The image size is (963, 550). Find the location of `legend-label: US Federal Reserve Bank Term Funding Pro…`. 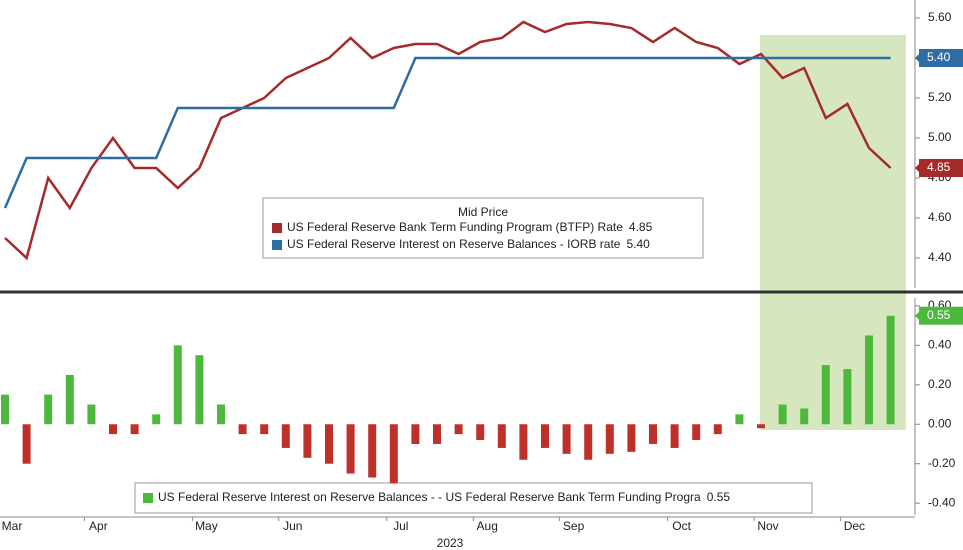

legend-label: US Federal Reserve Bank Term Funding Pro… is located at coordinates (455, 227).